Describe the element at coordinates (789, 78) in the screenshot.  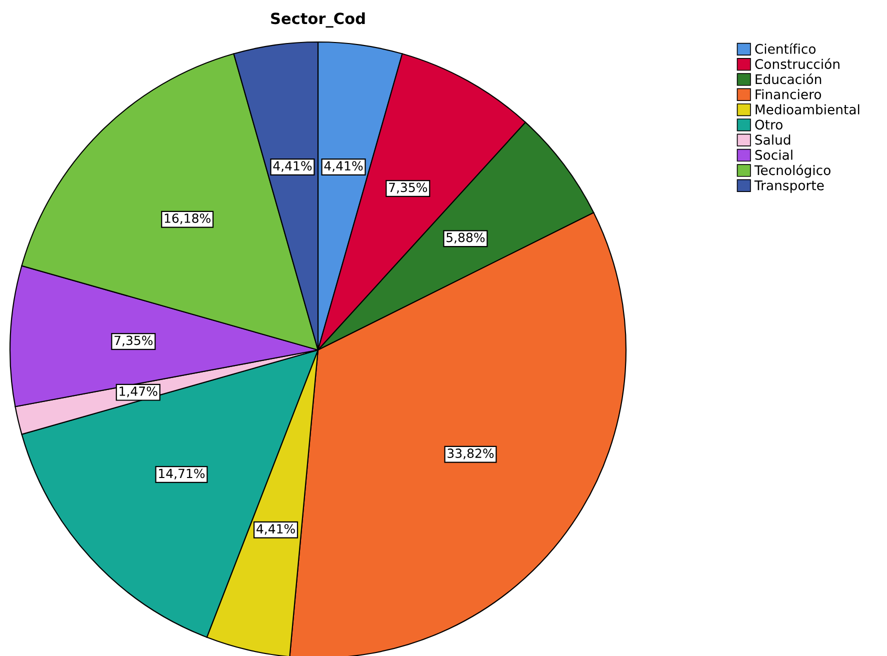
I see `legend-label: Educación` at that location.